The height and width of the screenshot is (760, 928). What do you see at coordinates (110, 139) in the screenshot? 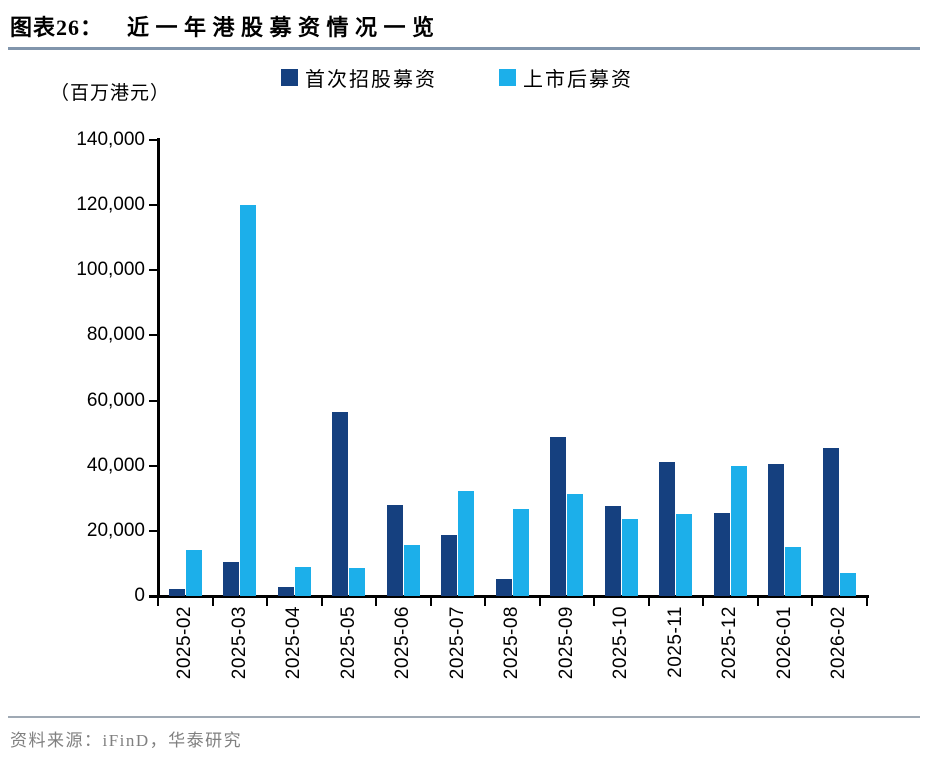
I see `y-axis-tick-label: 140,000` at bounding box center [110, 139].